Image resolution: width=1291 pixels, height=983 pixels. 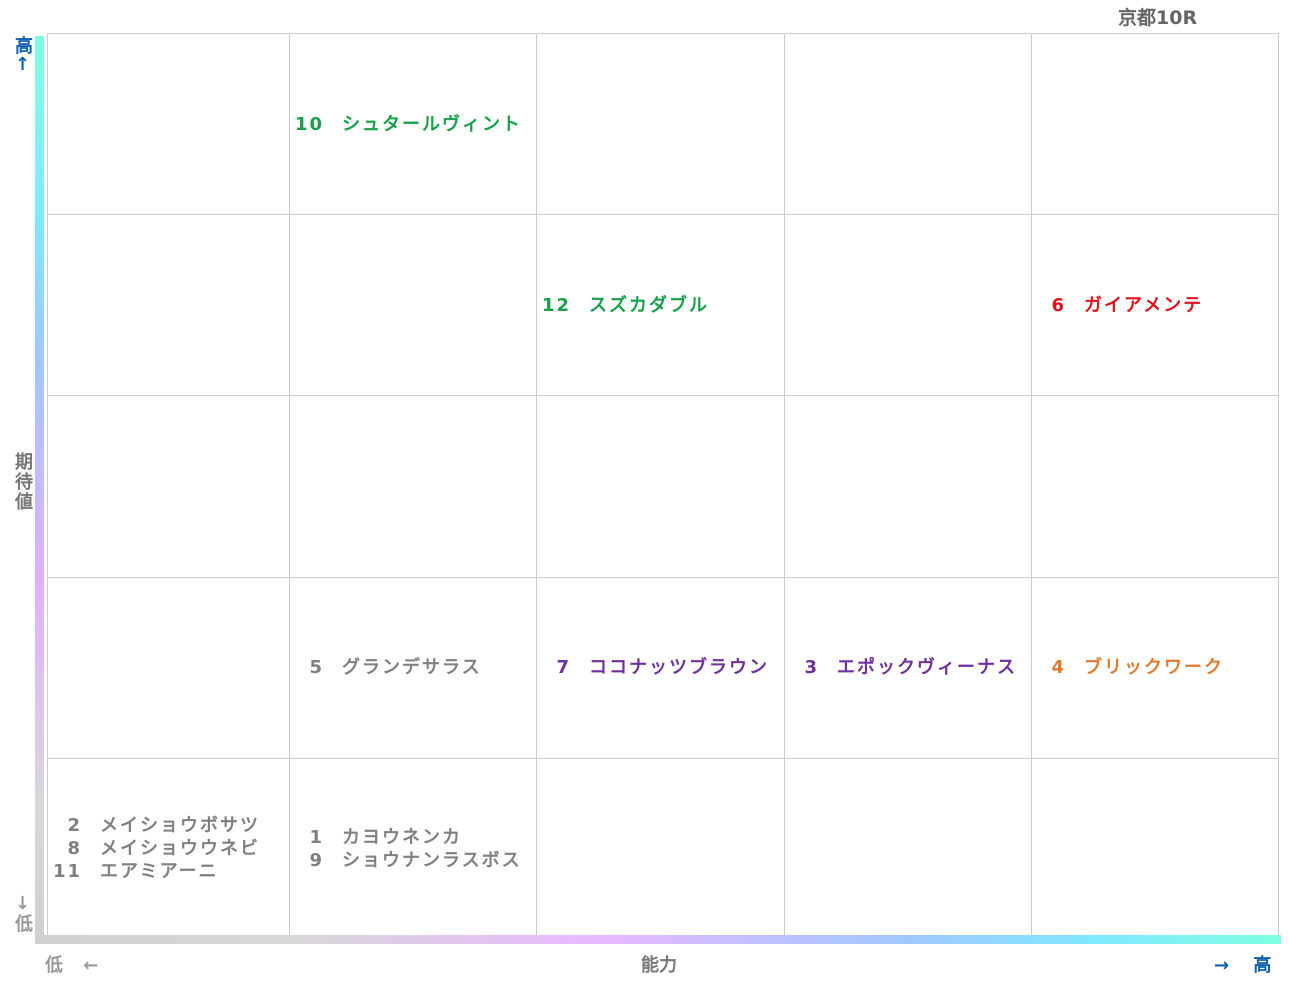 I want to click on horse-entry: 4 ブリックワーク, so click(x=1157, y=667).